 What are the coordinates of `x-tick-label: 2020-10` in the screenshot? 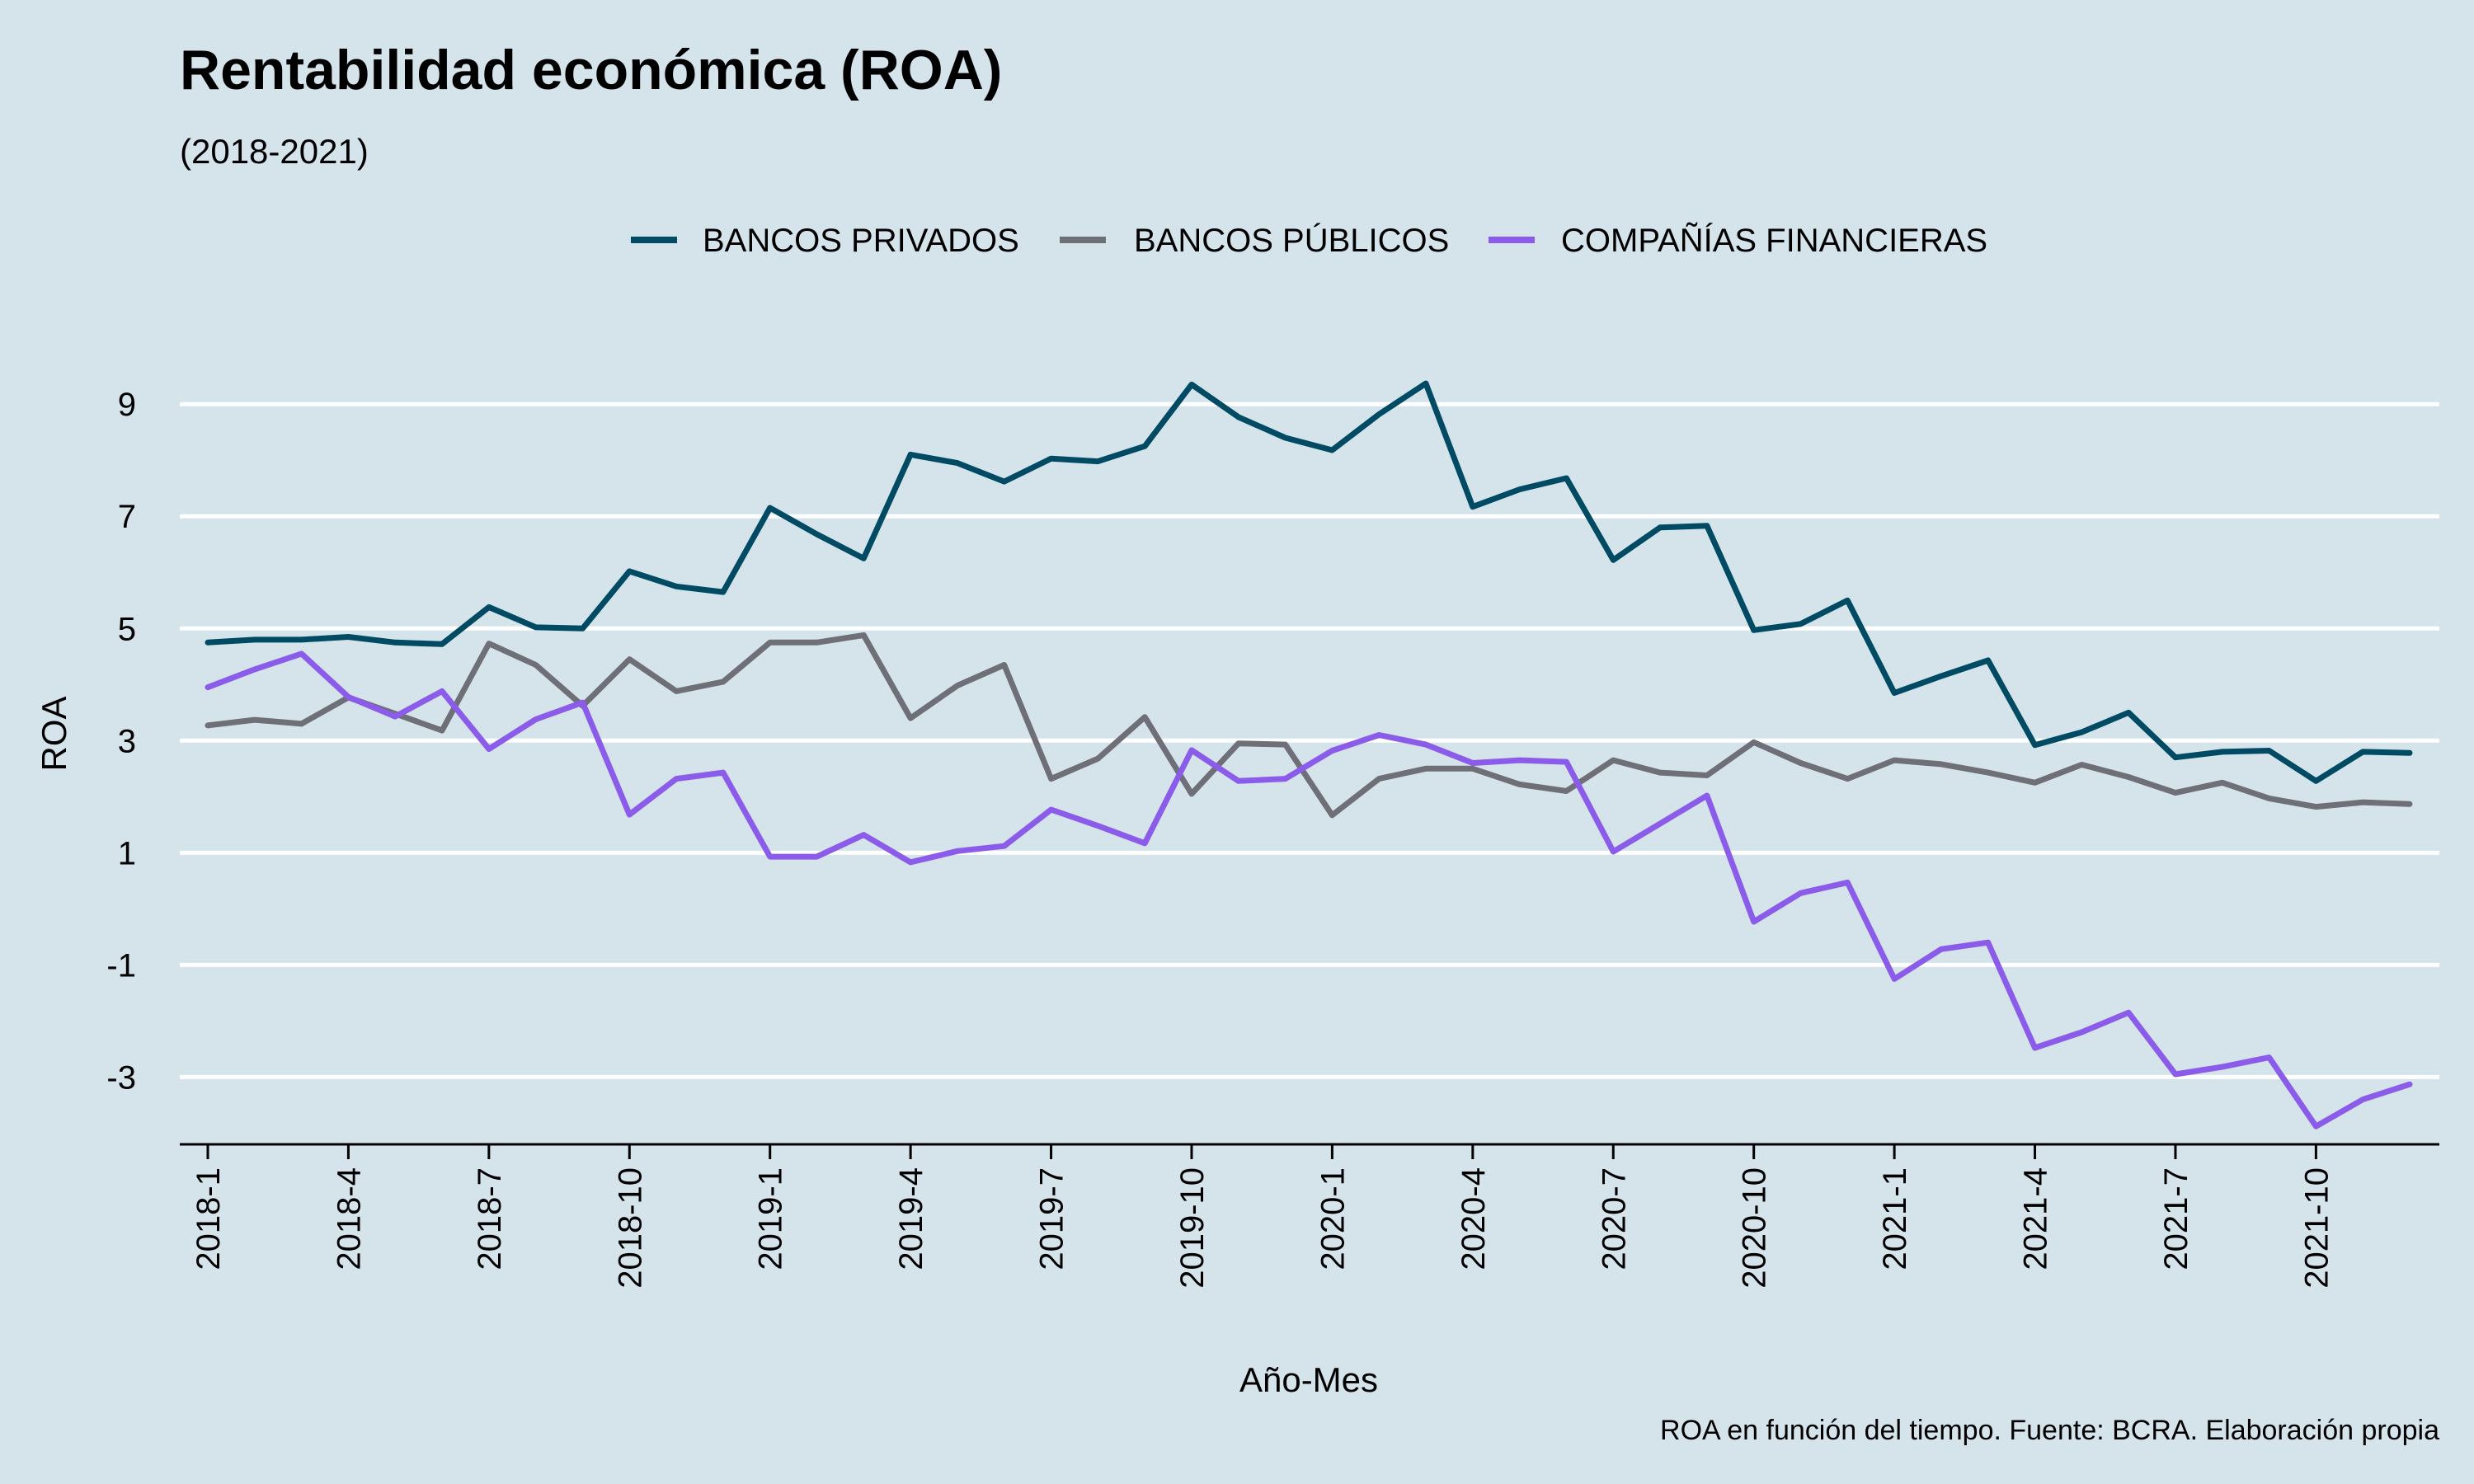 It's located at (1755, 1228).